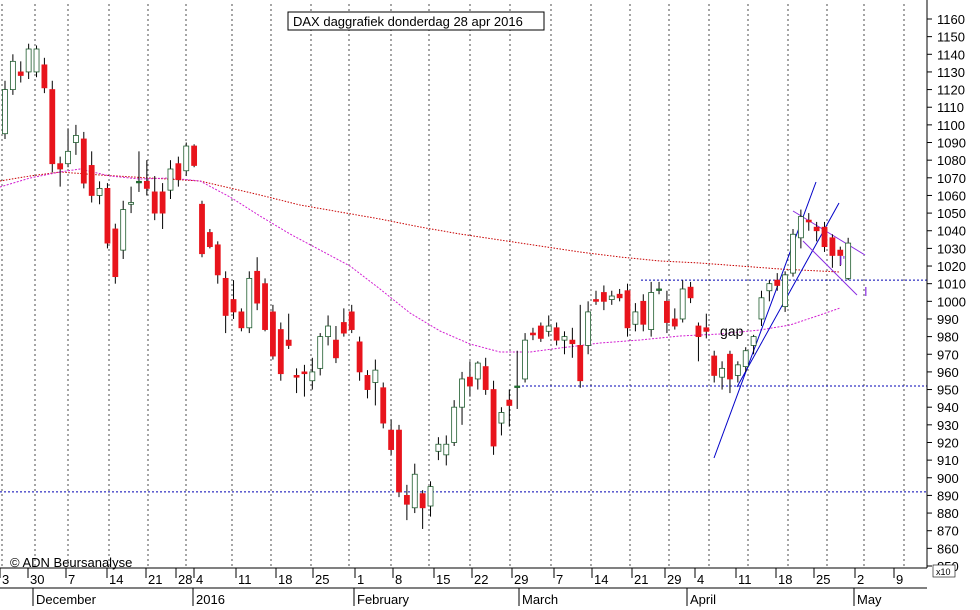 This screenshot has height=610, width=980. What do you see at coordinates (948, 337) in the screenshot?
I see `y-tick-label: 980` at bounding box center [948, 337].